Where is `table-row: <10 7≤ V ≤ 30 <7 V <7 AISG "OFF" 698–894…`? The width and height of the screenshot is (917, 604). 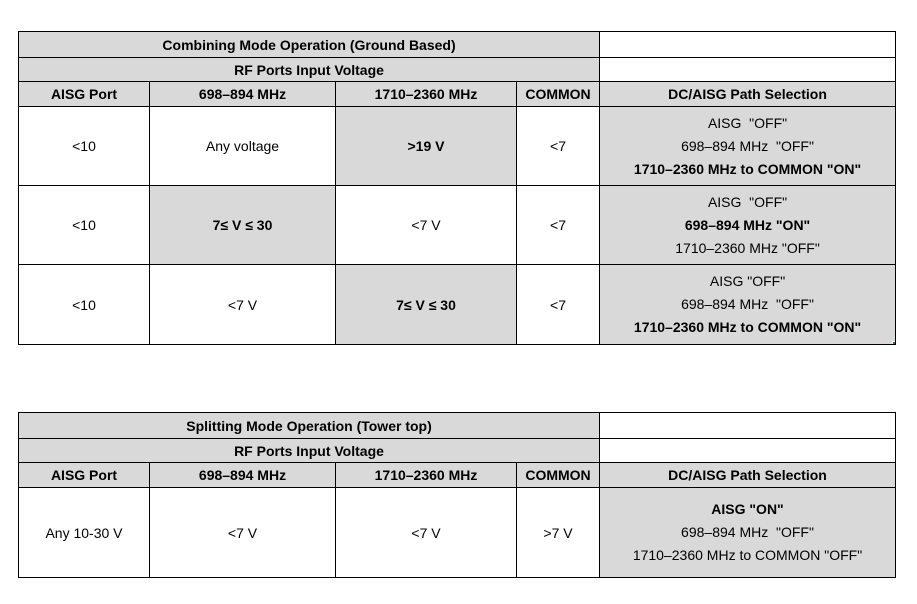 table-row: <10 7≤ V ≤ 30 <7 V <7 AISG "OFF" 698–894… is located at coordinates (457, 225).